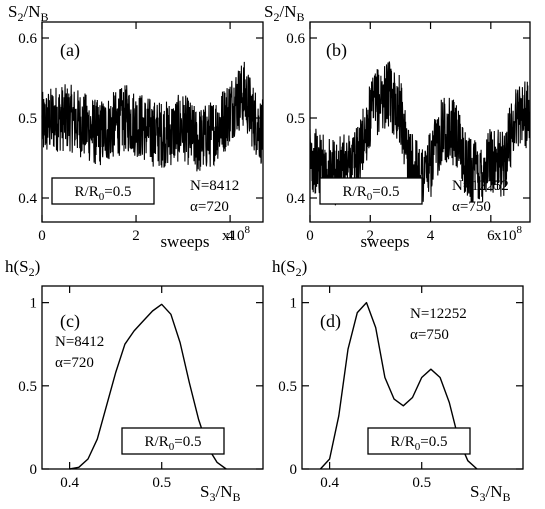  What do you see at coordinates (370, 197) in the screenshot?
I see `ratio-sub-b: 0` at bounding box center [370, 197].